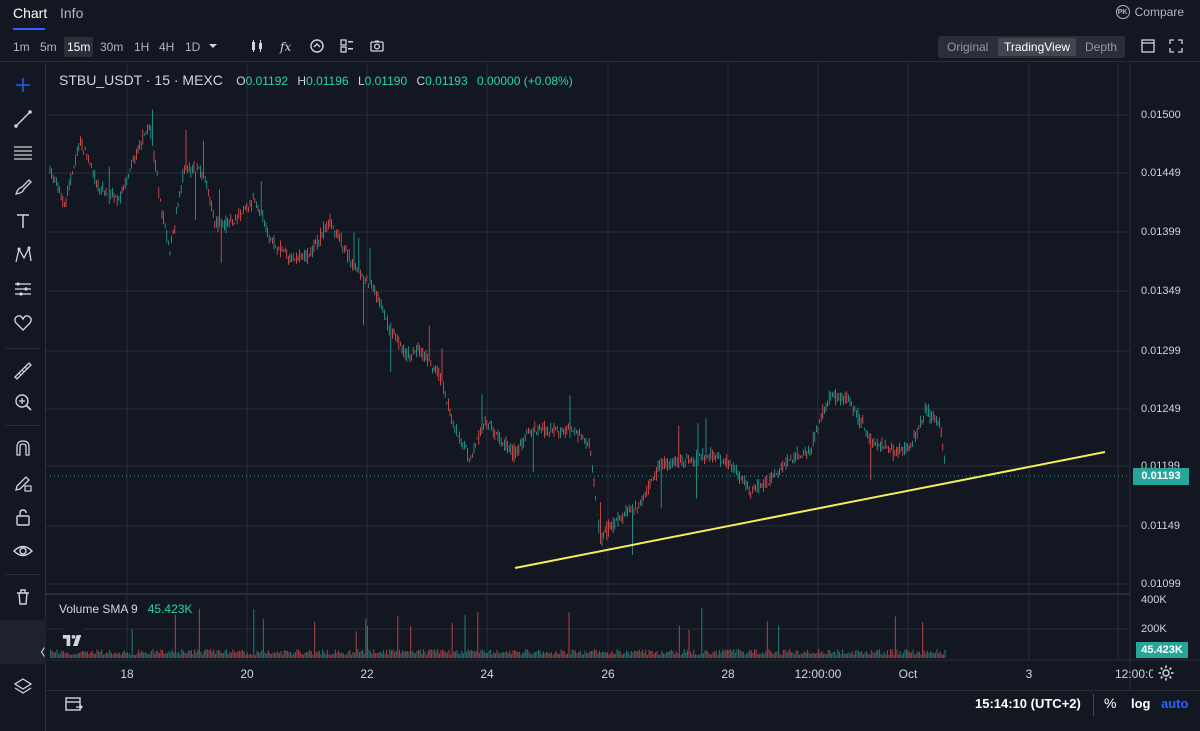 Image resolution: width=1200 pixels, height=731 pixels. I want to click on heart-icon, so click(23, 323).